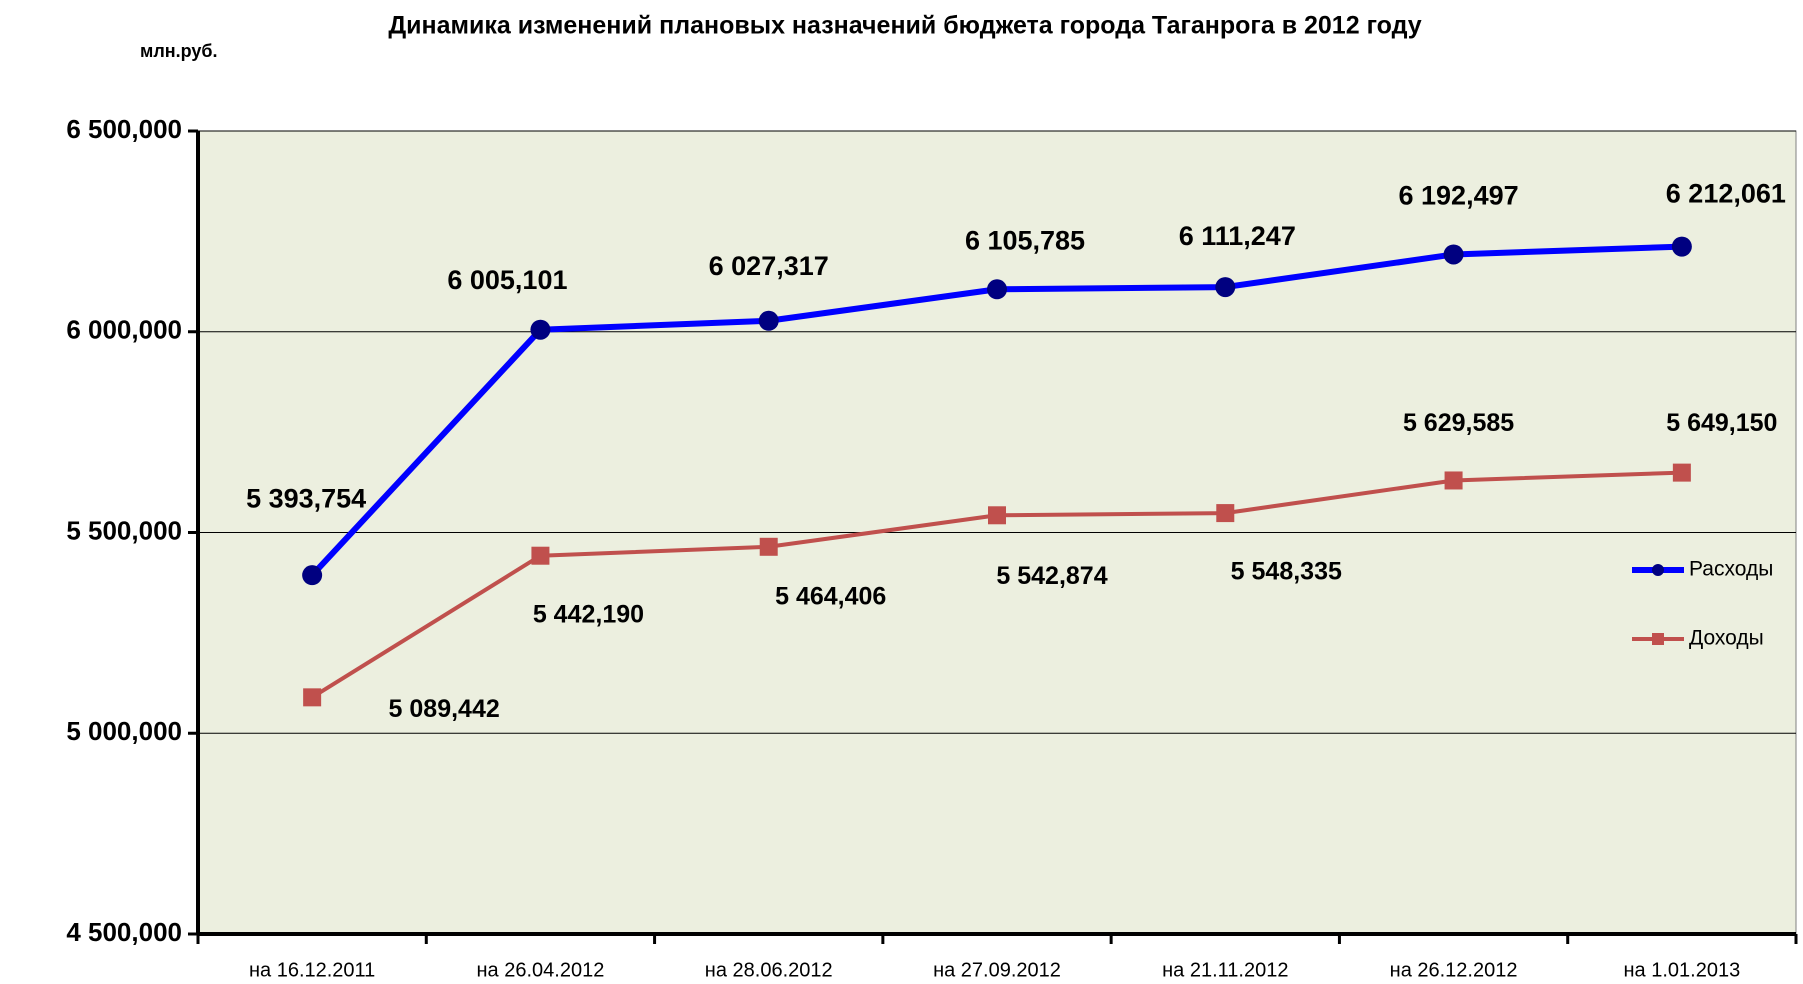 The image size is (1803, 984). Describe the element at coordinates (1458, 423) in the screenshot. I see `data-label: 5 629,585` at that location.